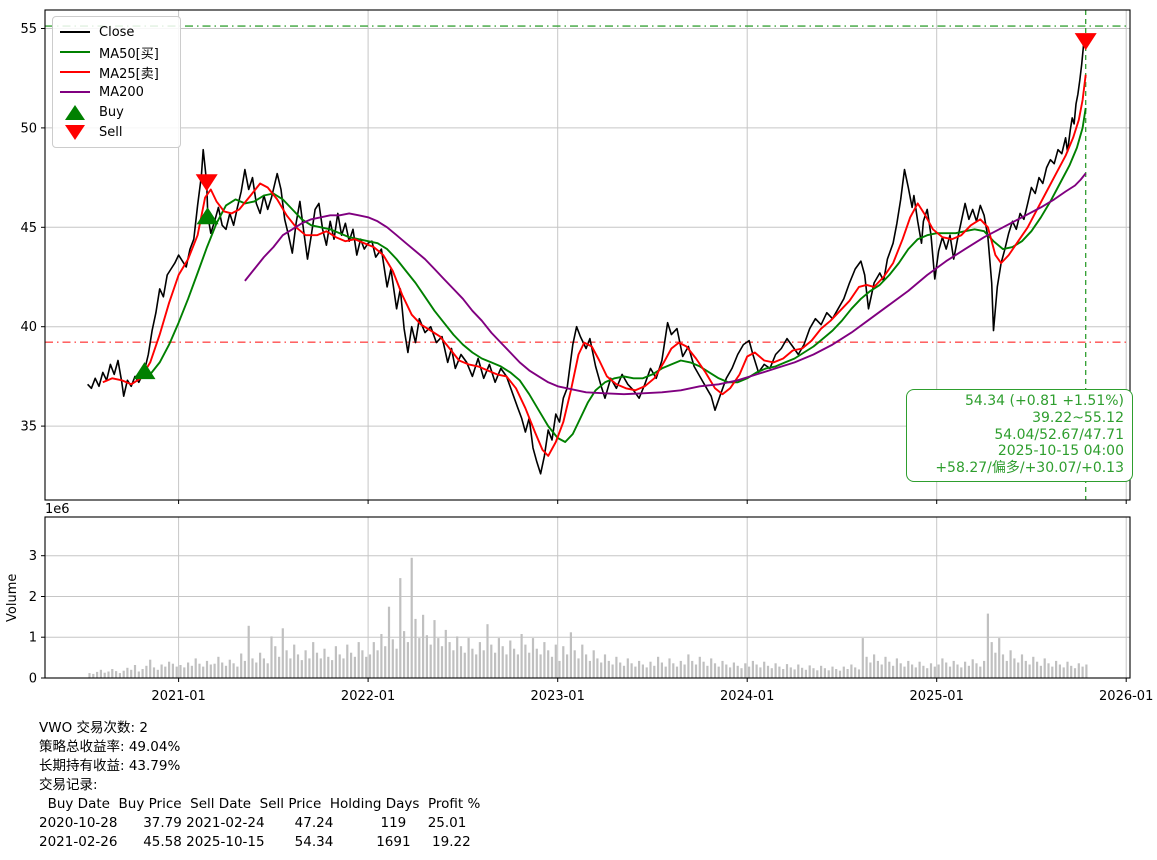 The height and width of the screenshot is (860, 1157). What do you see at coordinates (33, 556) in the screenshot?
I see `volume-tick-label: 3` at bounding box center [33, 556].